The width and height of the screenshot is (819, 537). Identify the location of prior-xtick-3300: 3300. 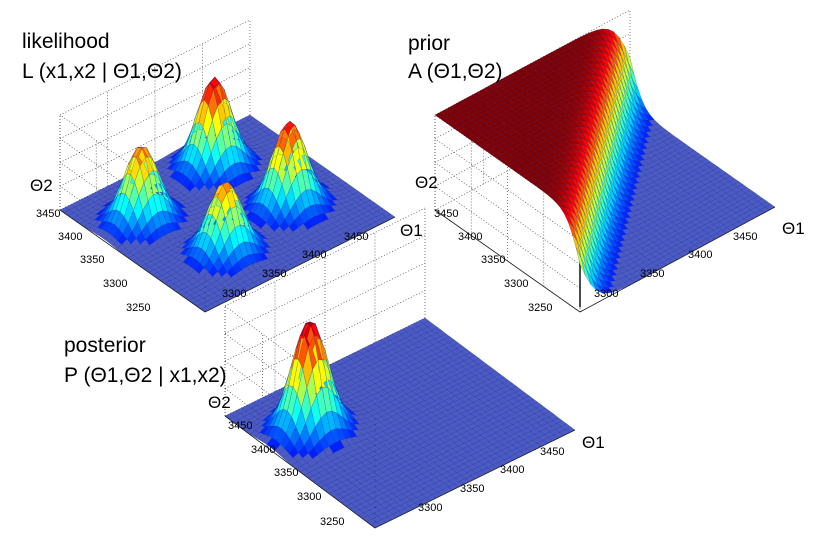
(606, 294).